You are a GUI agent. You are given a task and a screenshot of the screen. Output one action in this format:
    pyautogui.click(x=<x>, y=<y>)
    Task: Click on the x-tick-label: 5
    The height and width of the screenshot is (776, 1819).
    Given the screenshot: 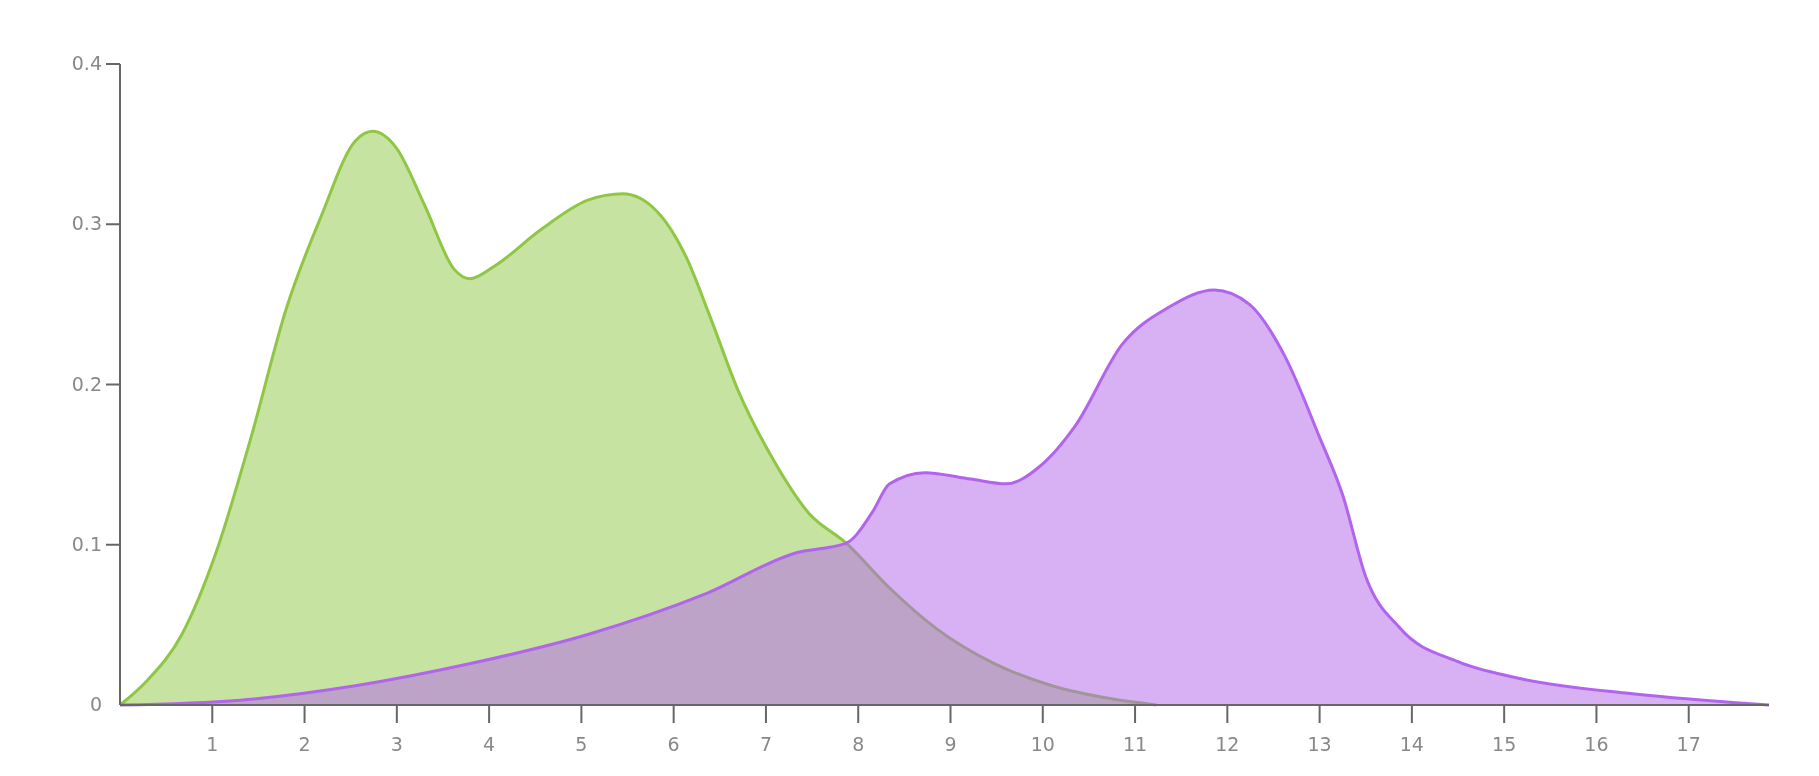 What is the action you would take?
    pyautogui.click(x=581, y=744)
    